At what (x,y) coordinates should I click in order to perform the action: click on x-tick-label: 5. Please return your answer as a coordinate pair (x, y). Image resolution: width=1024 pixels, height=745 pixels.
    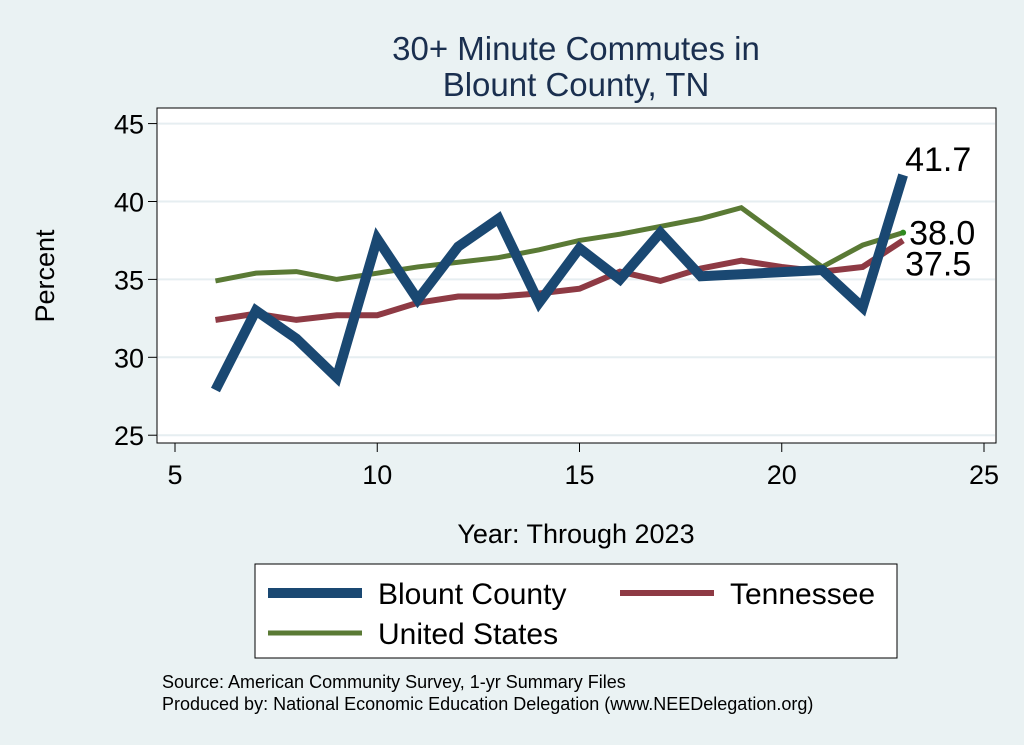
    Looking at the image, I should click on (174, 475).